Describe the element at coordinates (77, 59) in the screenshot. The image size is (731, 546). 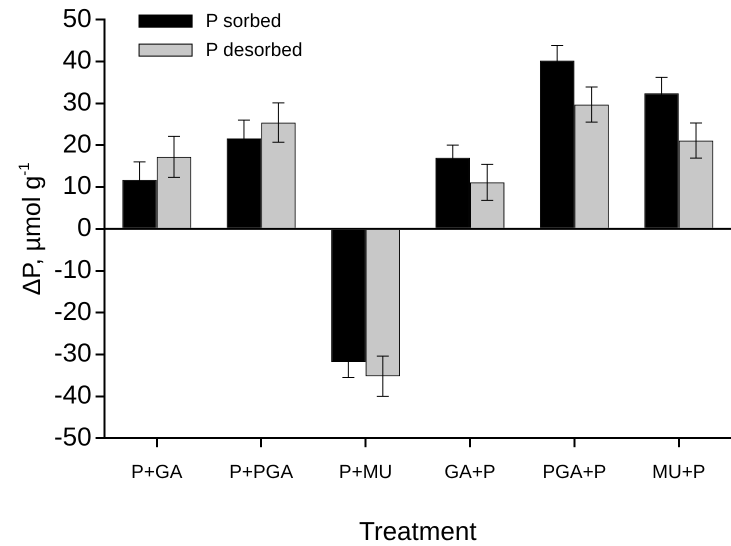
I see `y-tick-label: 40` at that location.